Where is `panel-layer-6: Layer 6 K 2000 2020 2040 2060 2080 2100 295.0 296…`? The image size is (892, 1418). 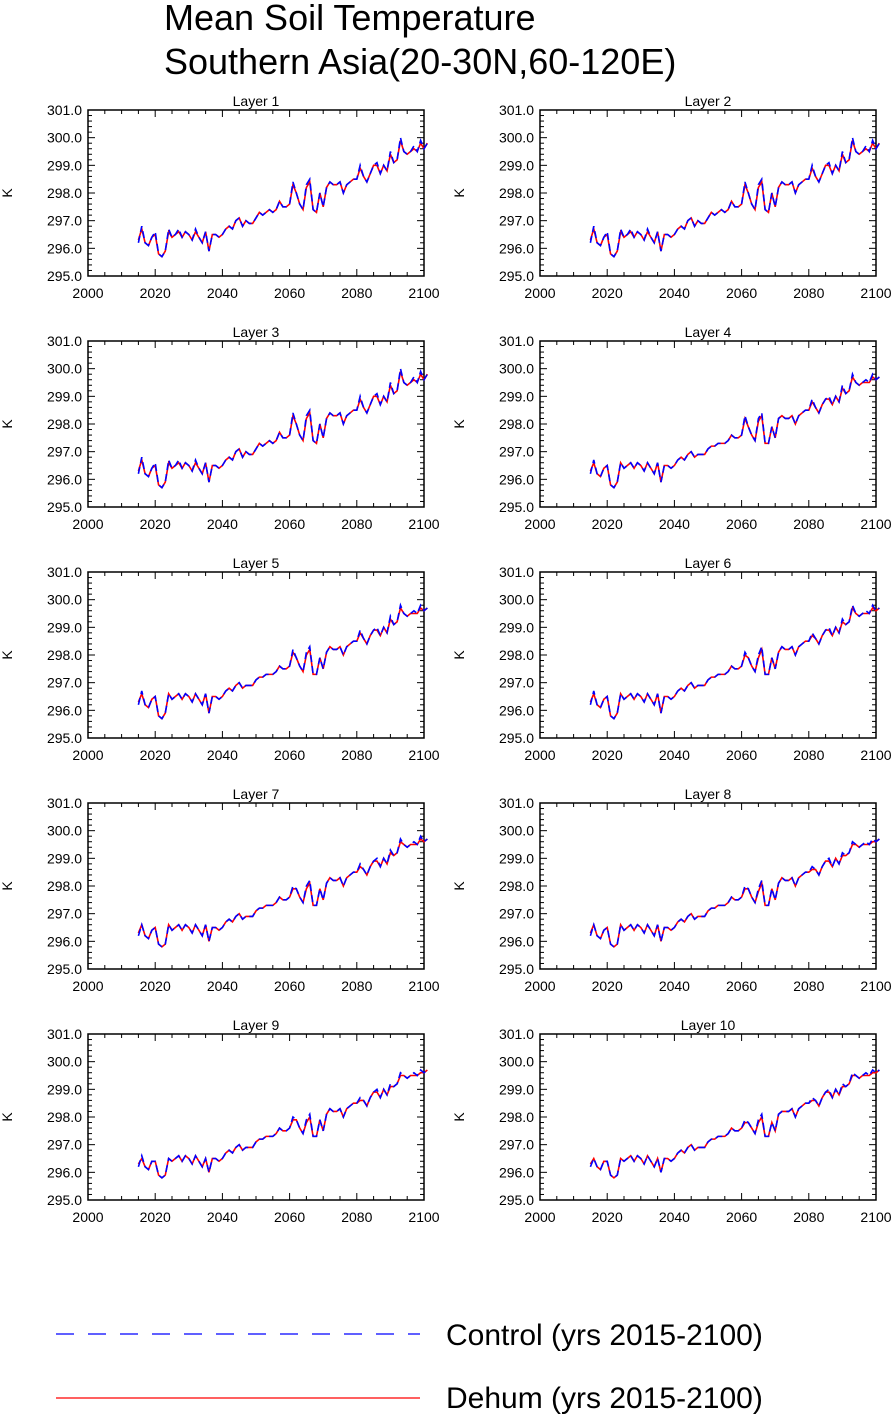 panel-layer-6: Layer 6 K 2000 2020 2040 2060 2080 2100 295.0 296… is located at coordinates (671, 659).